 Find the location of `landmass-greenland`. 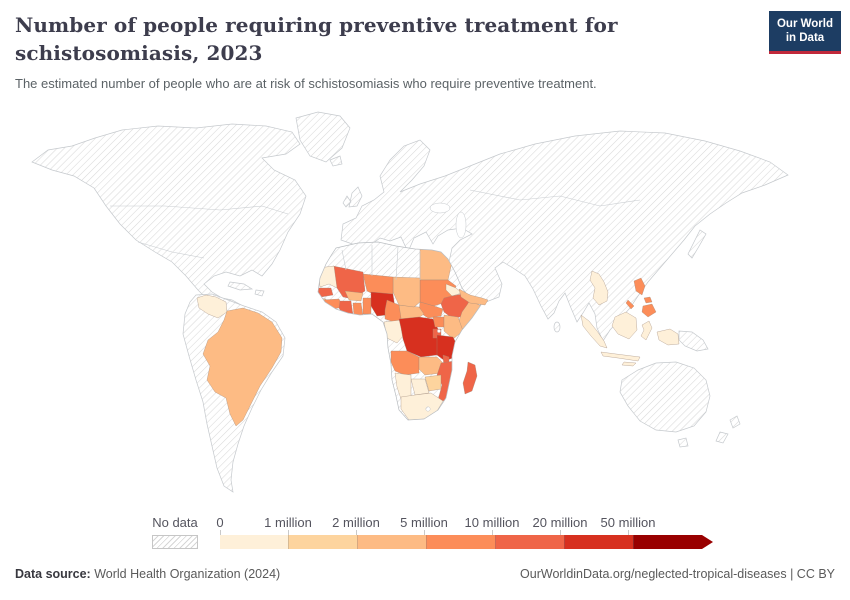

landmass-greenland is located at coordinates (323, 137).